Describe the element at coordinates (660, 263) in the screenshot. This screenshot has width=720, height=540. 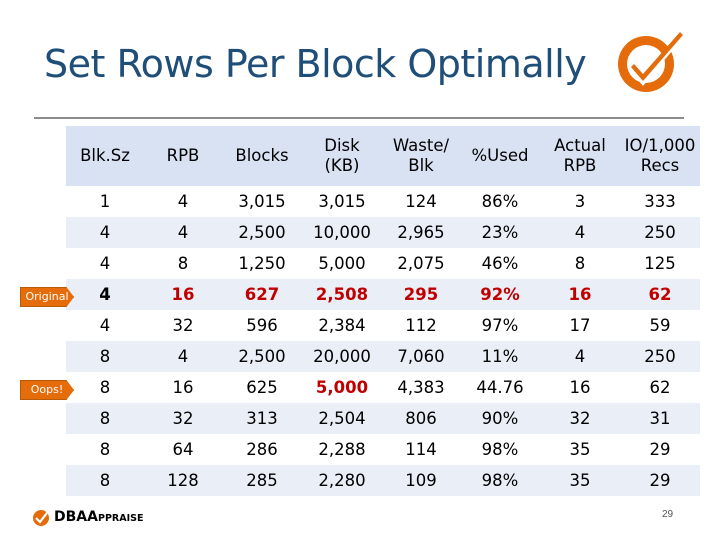
I see `table-cell: 125` at that location.